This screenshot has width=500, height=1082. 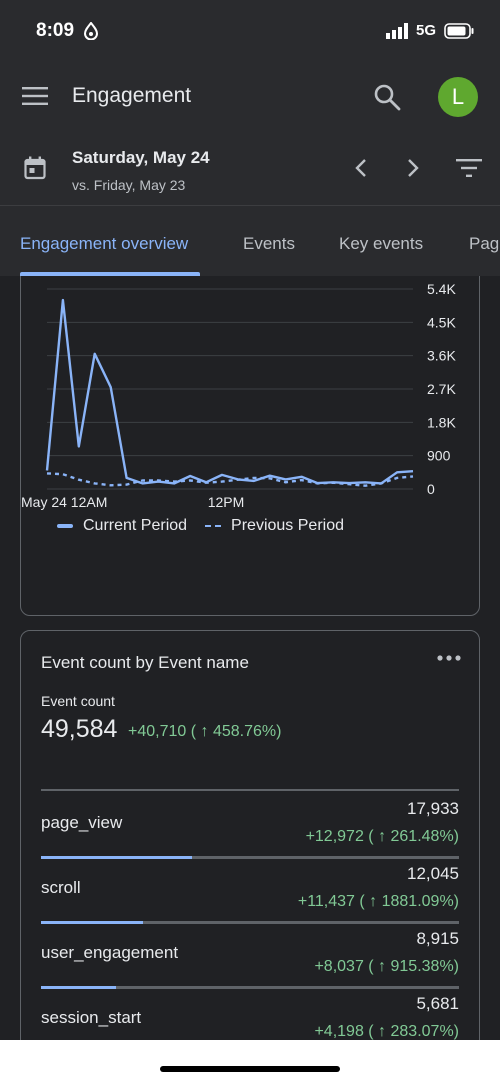 What do you see at coordinates (412, 168) in the screenshot?
I see `chevron-right-icon` at bounding box center [412, 168].